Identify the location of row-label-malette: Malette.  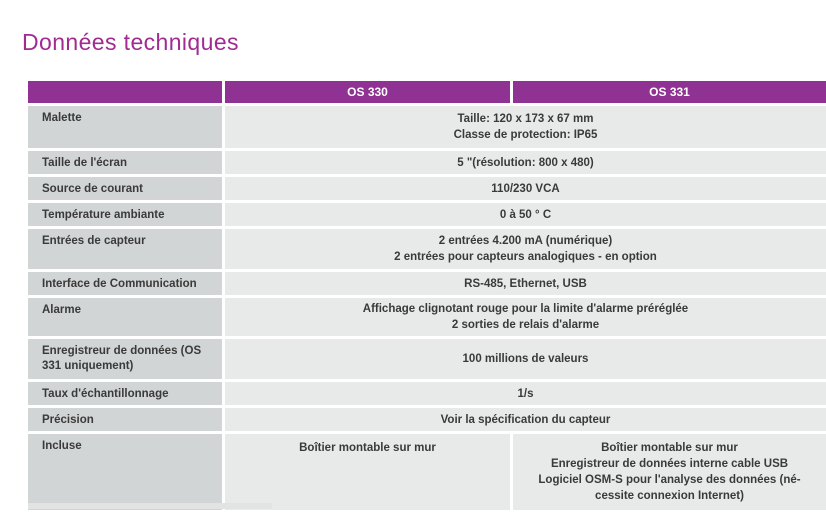
(125, 127).